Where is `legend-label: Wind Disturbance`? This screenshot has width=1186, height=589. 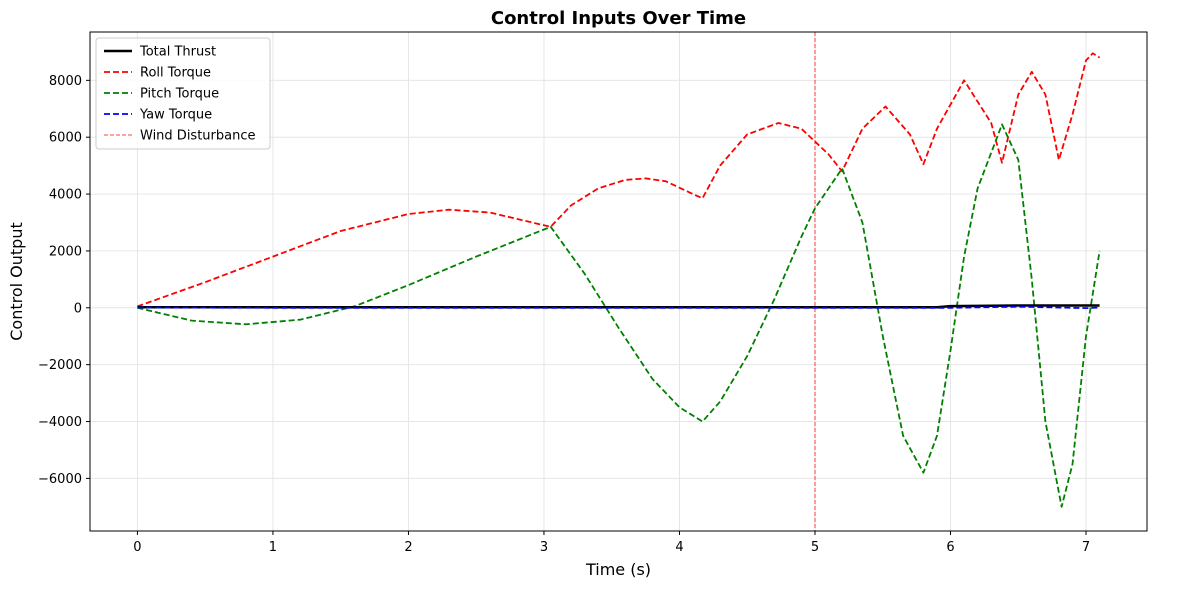 legend-label: Wind Disturbance is located at coordinates (197, 136).